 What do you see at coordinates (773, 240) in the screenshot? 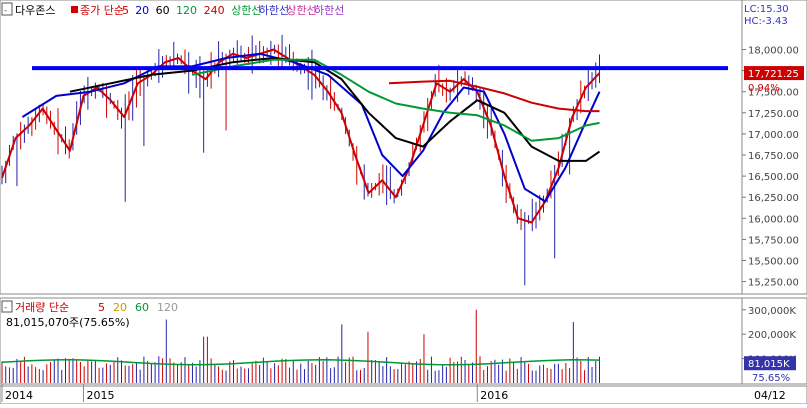
I see `y-tick-label: 15,750.00` at bounding box center [773, 240].